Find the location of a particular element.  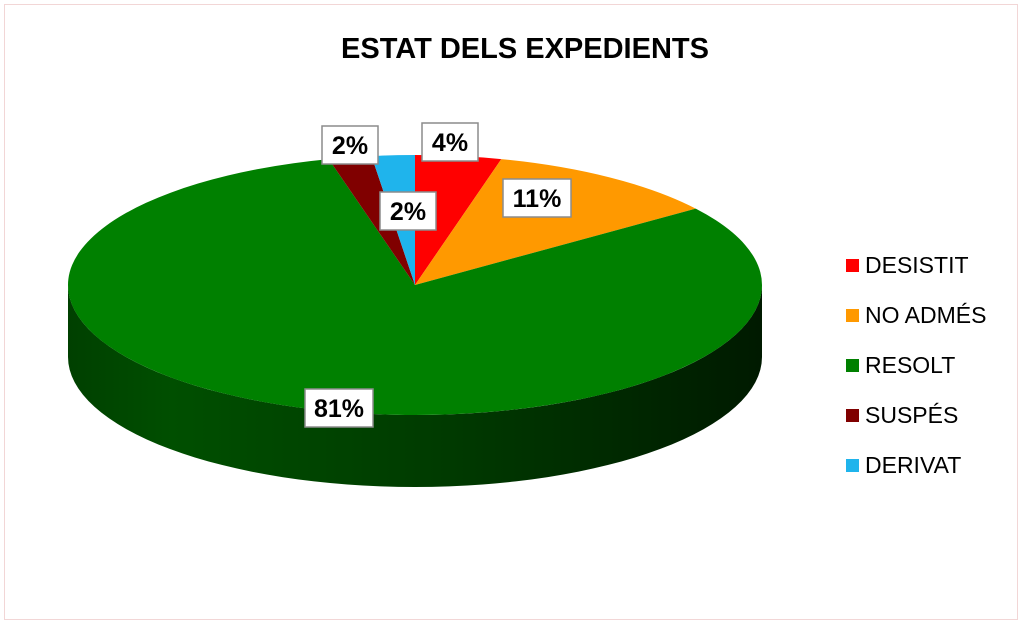

legend-item-desistit: DESISTIT is located at coordinates (931, 265).